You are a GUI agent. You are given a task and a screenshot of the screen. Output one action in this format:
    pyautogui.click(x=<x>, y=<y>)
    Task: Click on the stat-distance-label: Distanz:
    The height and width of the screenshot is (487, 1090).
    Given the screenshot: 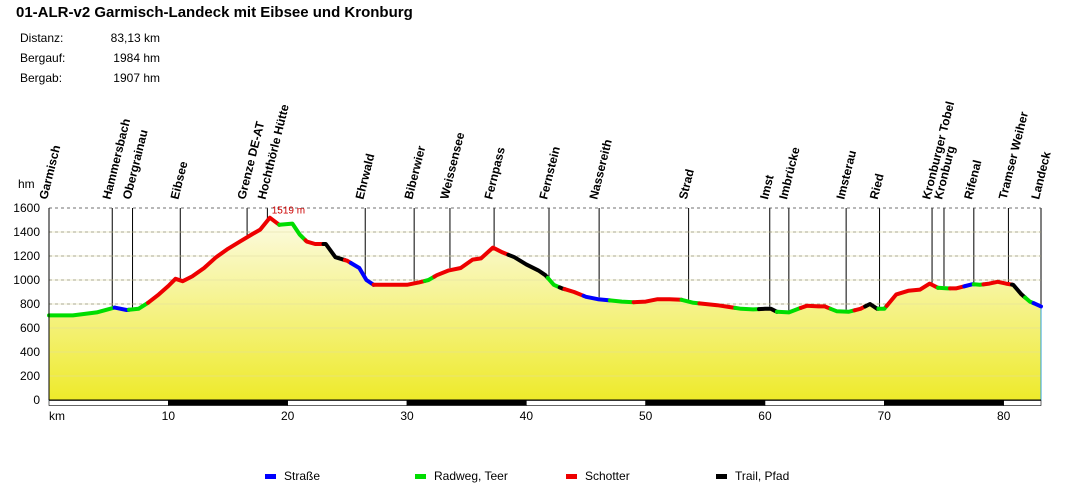 What is the action you would take?
    pyautogui.click(x=42, y=38)
    